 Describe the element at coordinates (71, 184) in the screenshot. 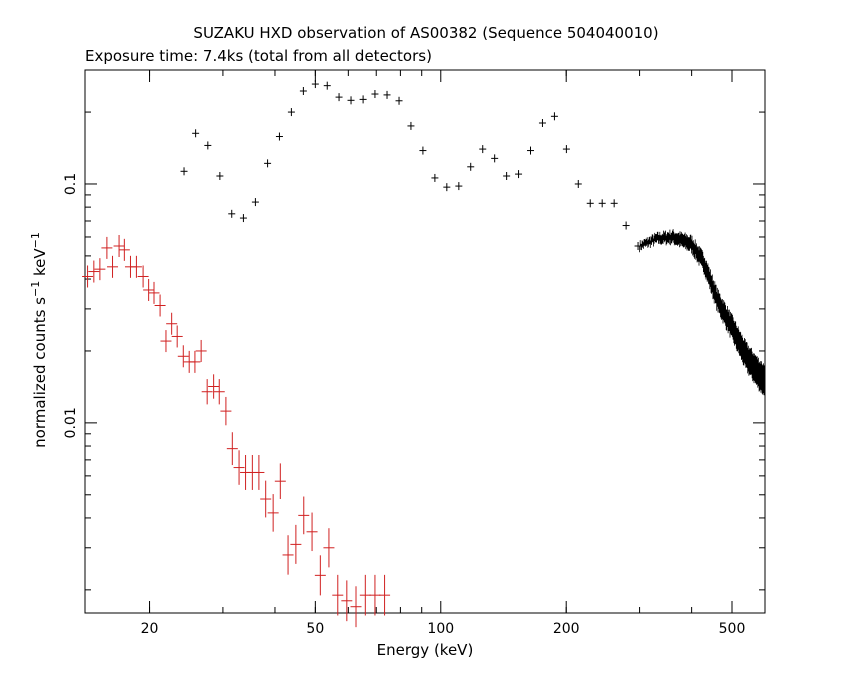

I see `y-tick-label: 0.1` at that location.